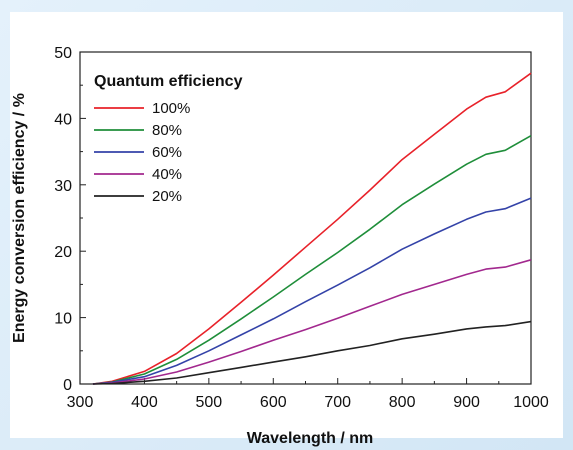 Image resolution: width=573 pixels, height=450 pixels. I want to click on x-tick-label: 400, so click(144, 402).